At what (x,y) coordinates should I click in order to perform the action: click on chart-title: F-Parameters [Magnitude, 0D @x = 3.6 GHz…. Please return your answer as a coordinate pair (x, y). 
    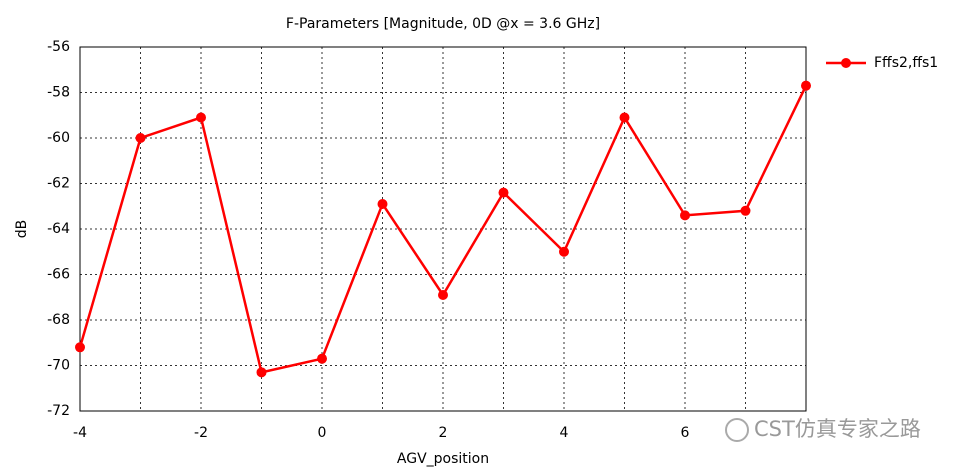
    Looking at the image, I should click on (443, 24).